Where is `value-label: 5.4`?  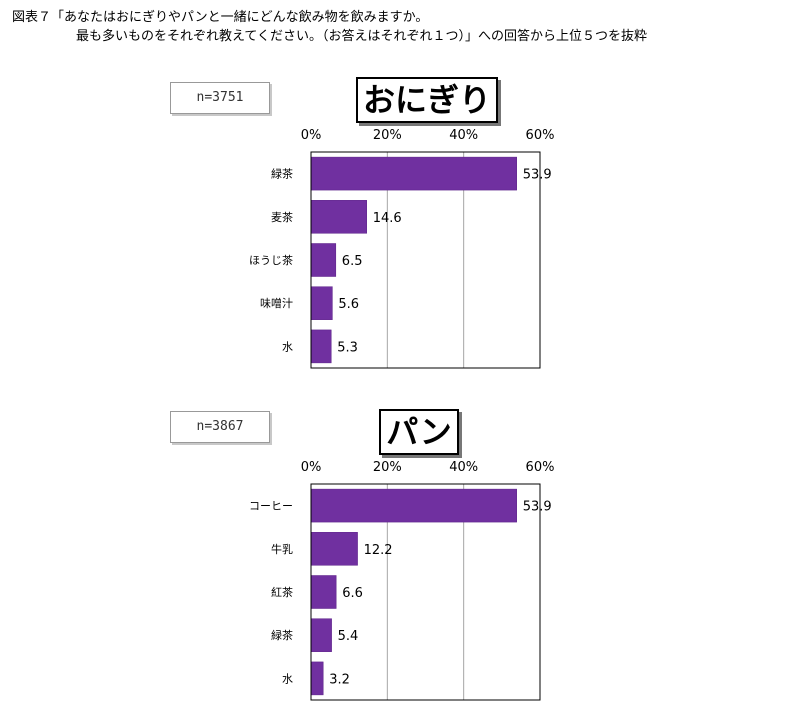
value-label: 5.4 is located at coordinates (348, 636).